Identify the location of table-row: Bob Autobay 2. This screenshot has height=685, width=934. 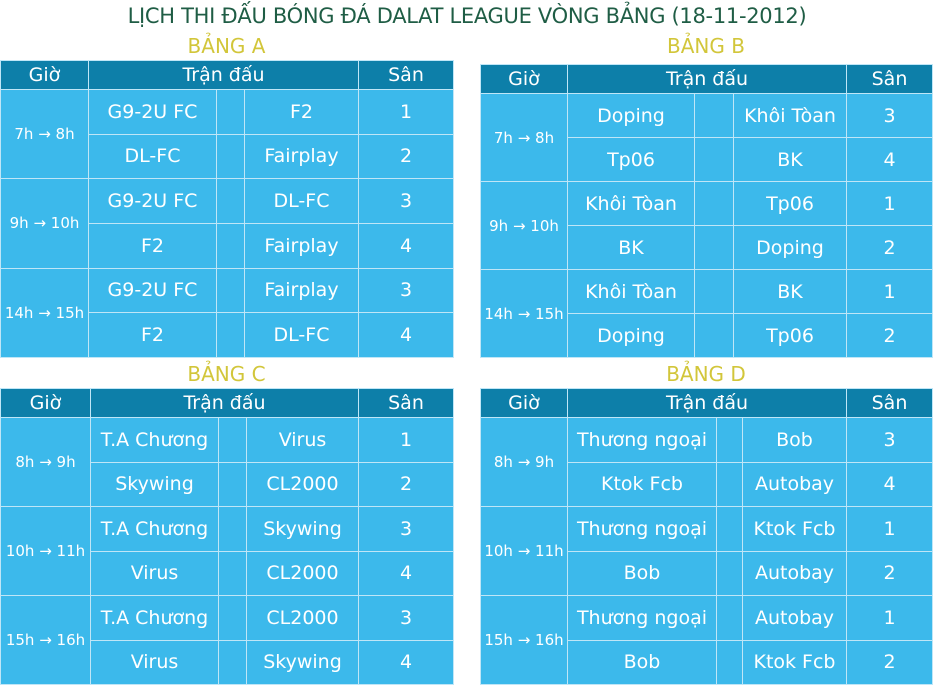
(707, 573).